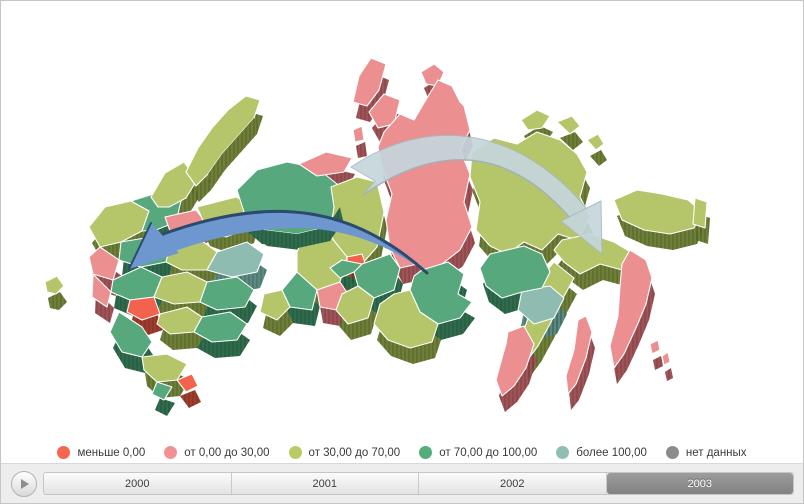  I want to click on flow-arrow-east-head, so click(581, 228).